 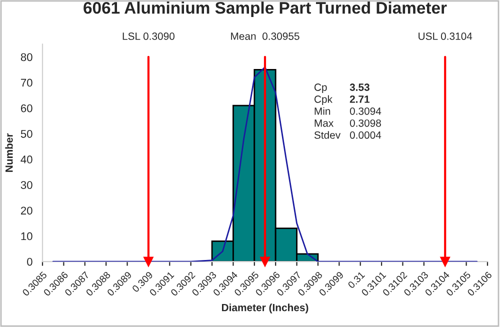 What do you see at coordinates (265, 36) in the screenshot?
I see `ref-line-label: Mean 0.30955` at bounding box center [265, 36].